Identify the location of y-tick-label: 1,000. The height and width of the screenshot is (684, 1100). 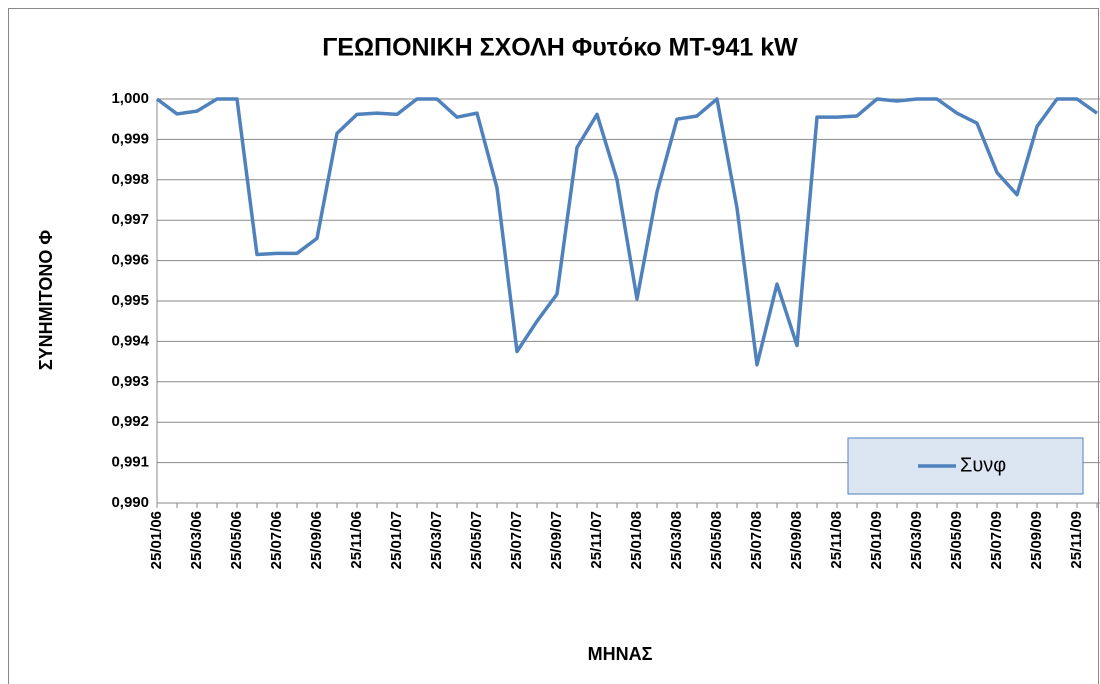
(130, 98).